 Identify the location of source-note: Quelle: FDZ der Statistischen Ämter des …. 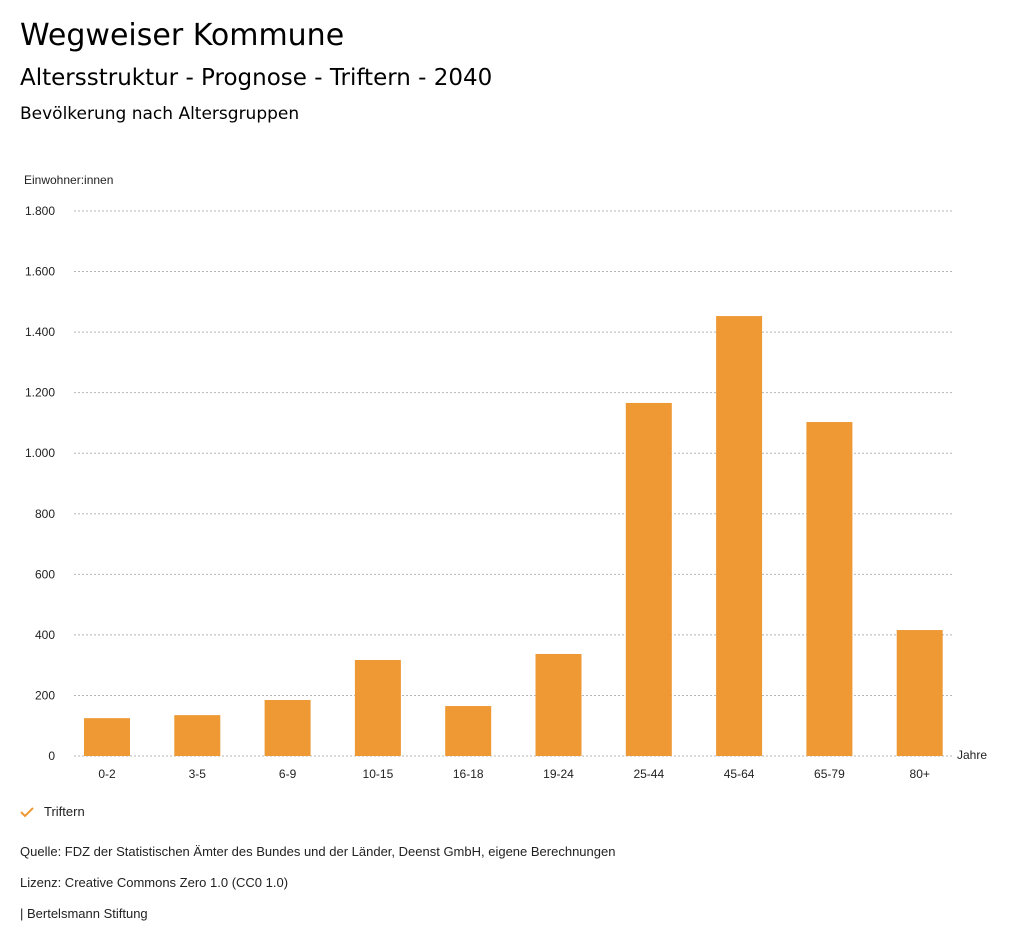
(318, 851).